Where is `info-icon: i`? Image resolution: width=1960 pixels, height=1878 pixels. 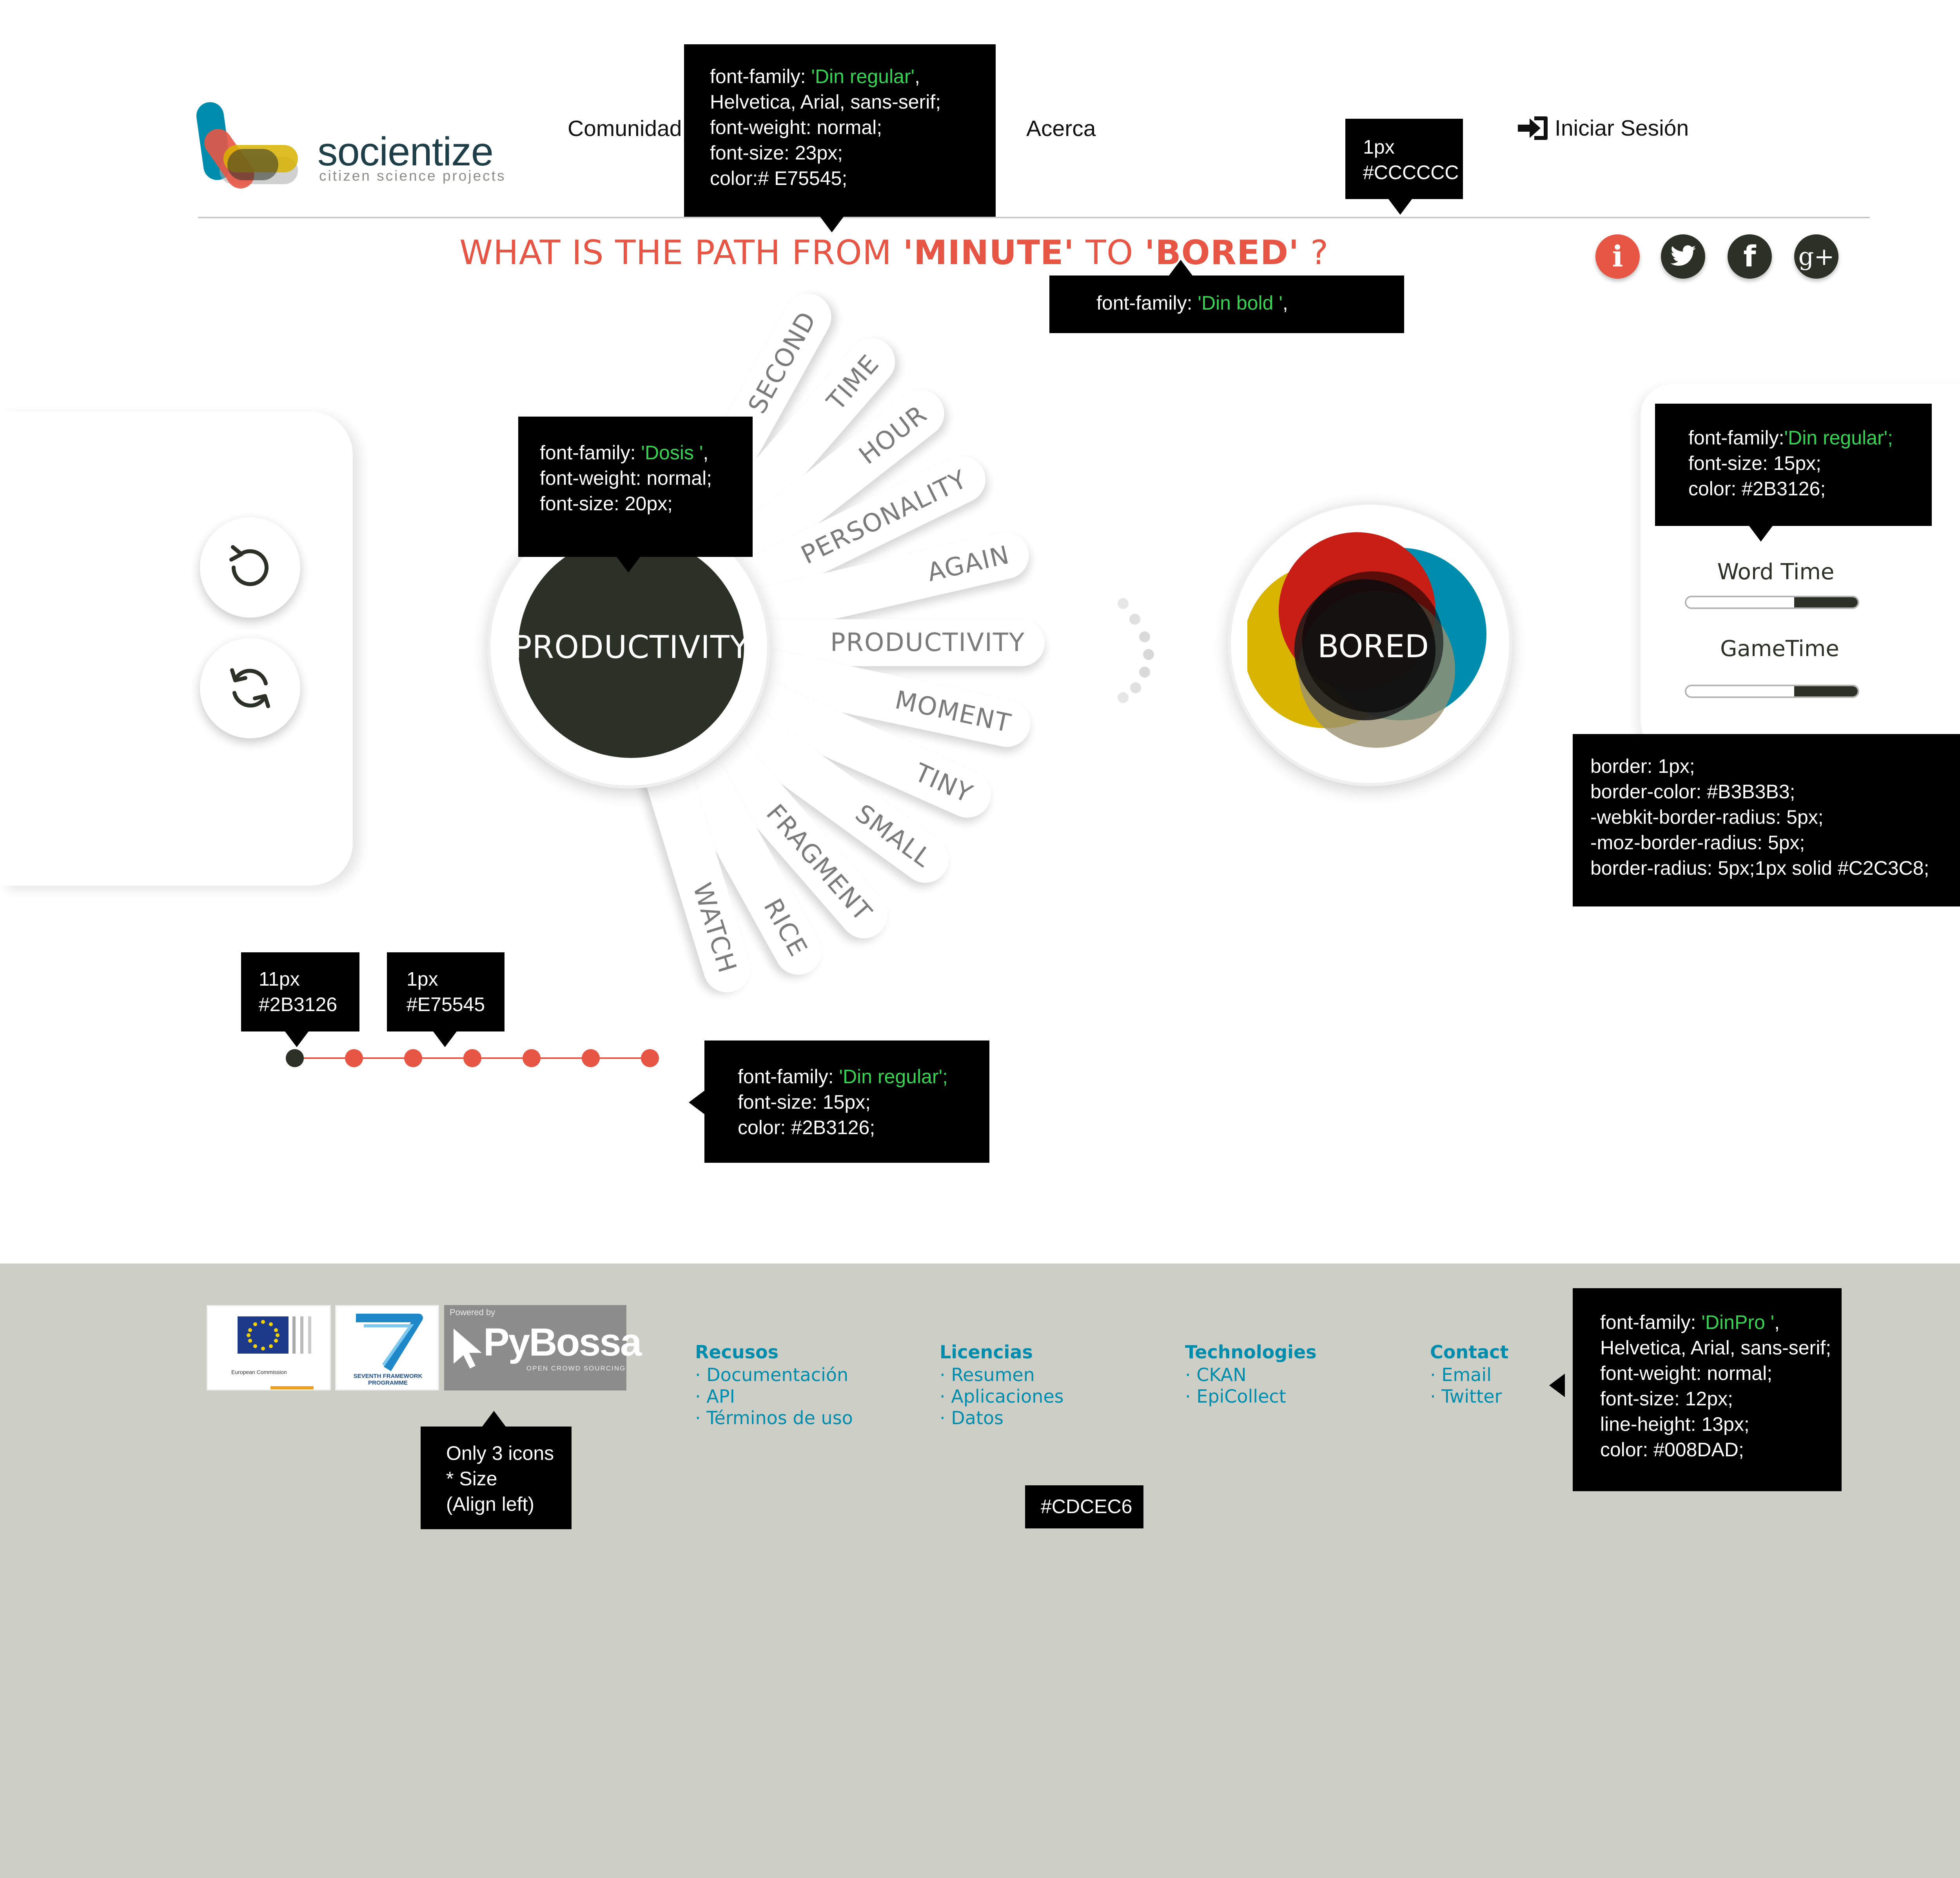
info-icon: i is located at coordinates (1618, 256).